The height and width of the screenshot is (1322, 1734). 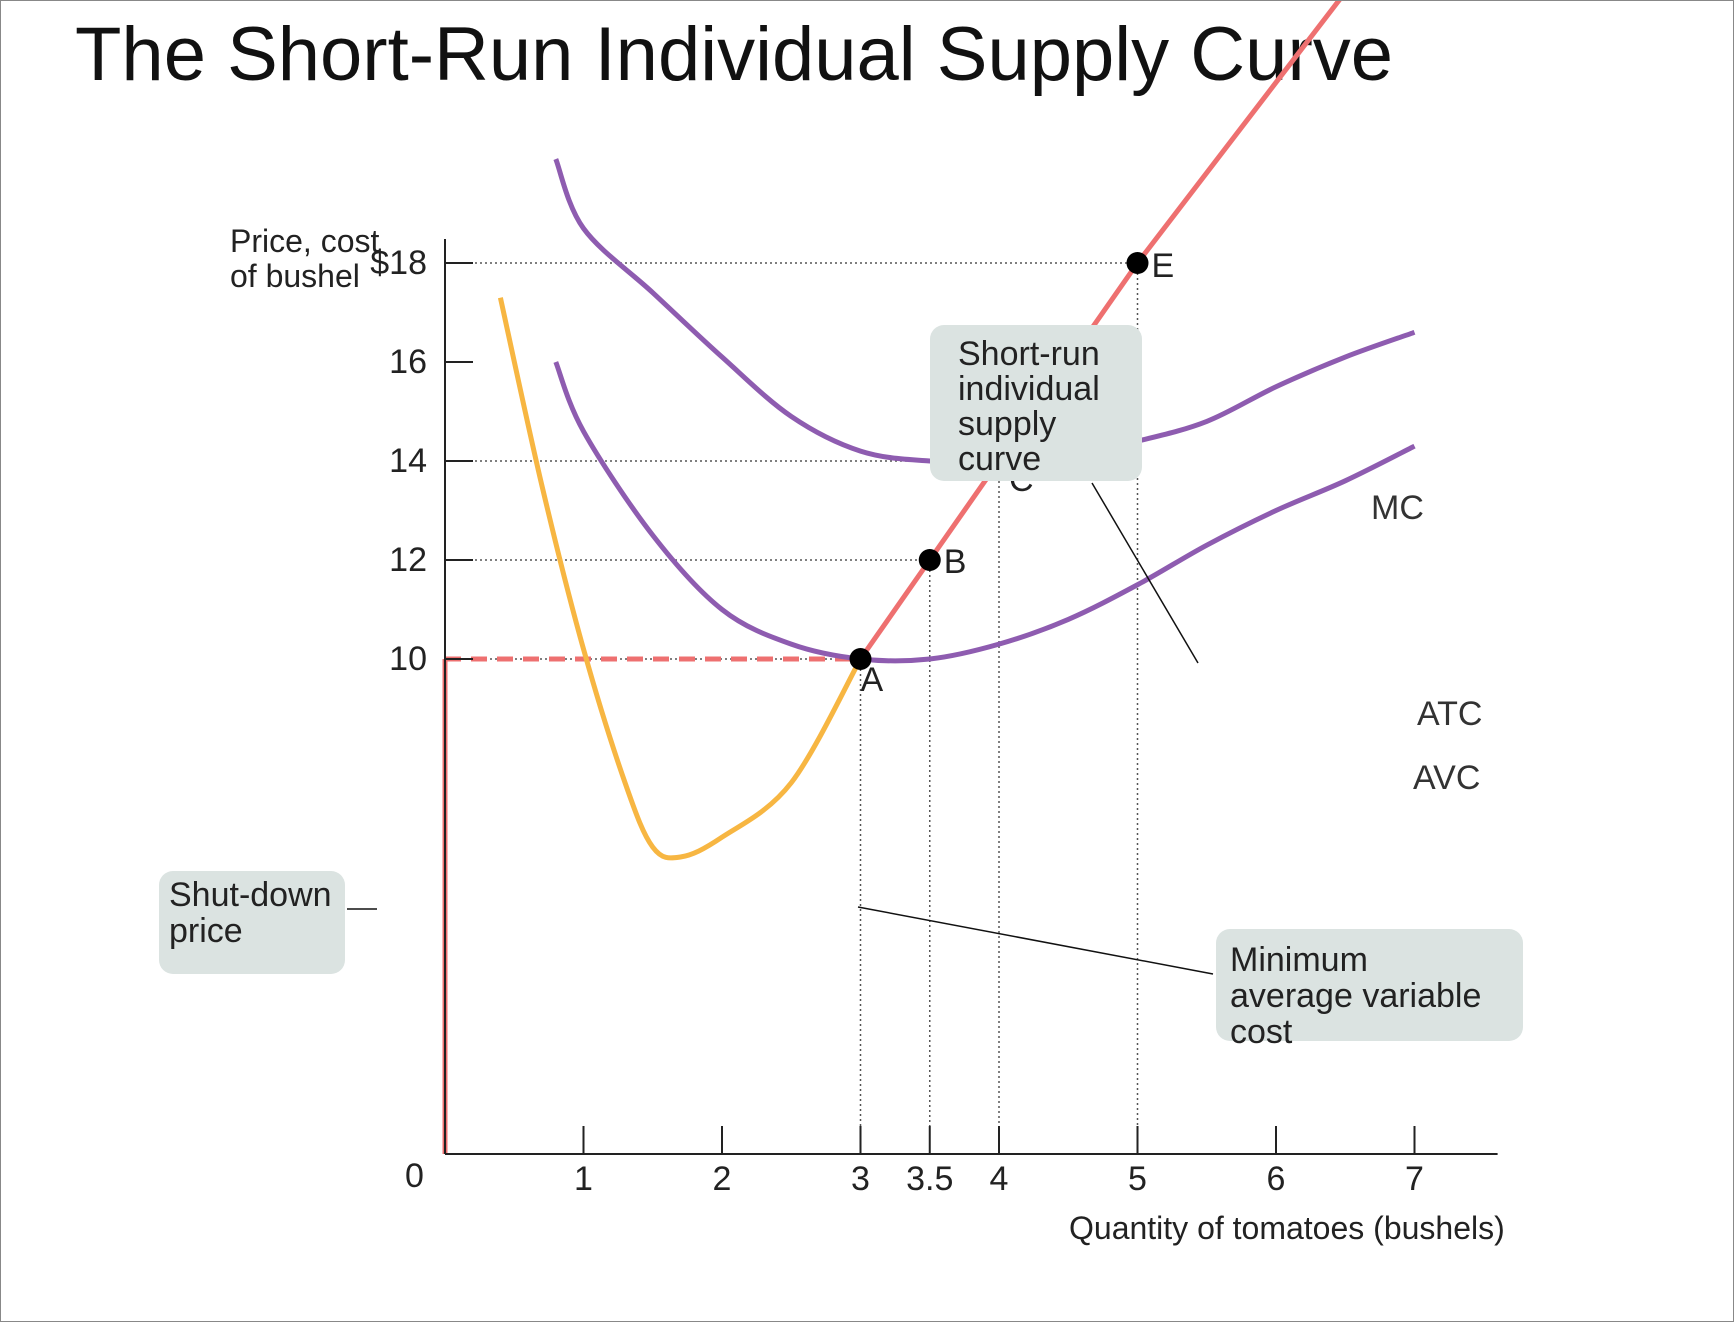 What do you see at coordinates (872, 680) in the screenshot?
I see `point-label-a: A` at bounding box center [872, 680].